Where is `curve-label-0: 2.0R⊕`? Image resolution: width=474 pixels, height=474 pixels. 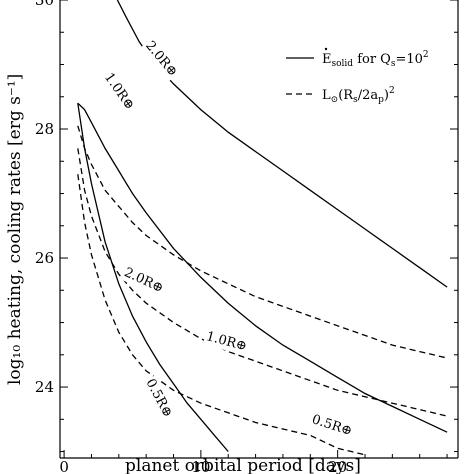 curve-label-0: 2.0R⊕ is located at coordinates (161, 59).